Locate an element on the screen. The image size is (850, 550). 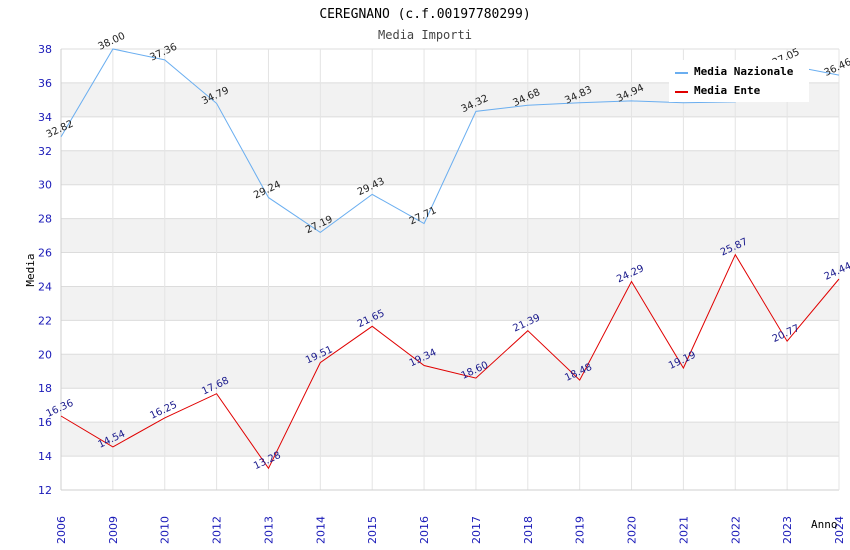
x-tick-label: 2017 is located at coordinates (476, 530).